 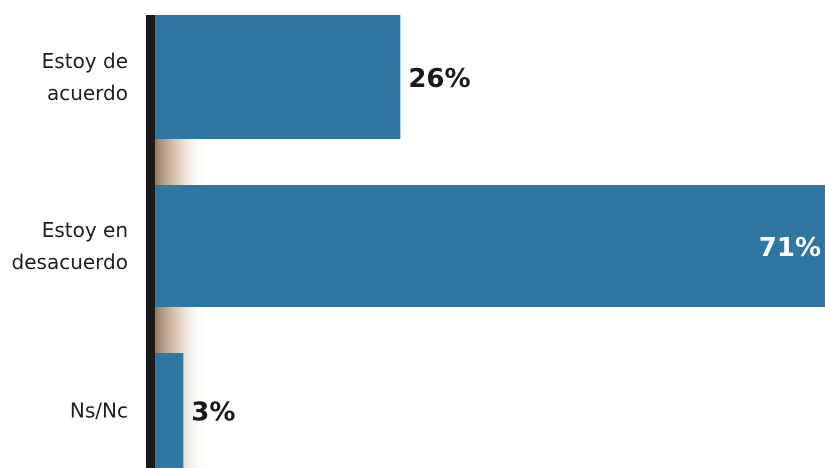 I want to click on value-label-1: 26%, so click(x=439, y=79).